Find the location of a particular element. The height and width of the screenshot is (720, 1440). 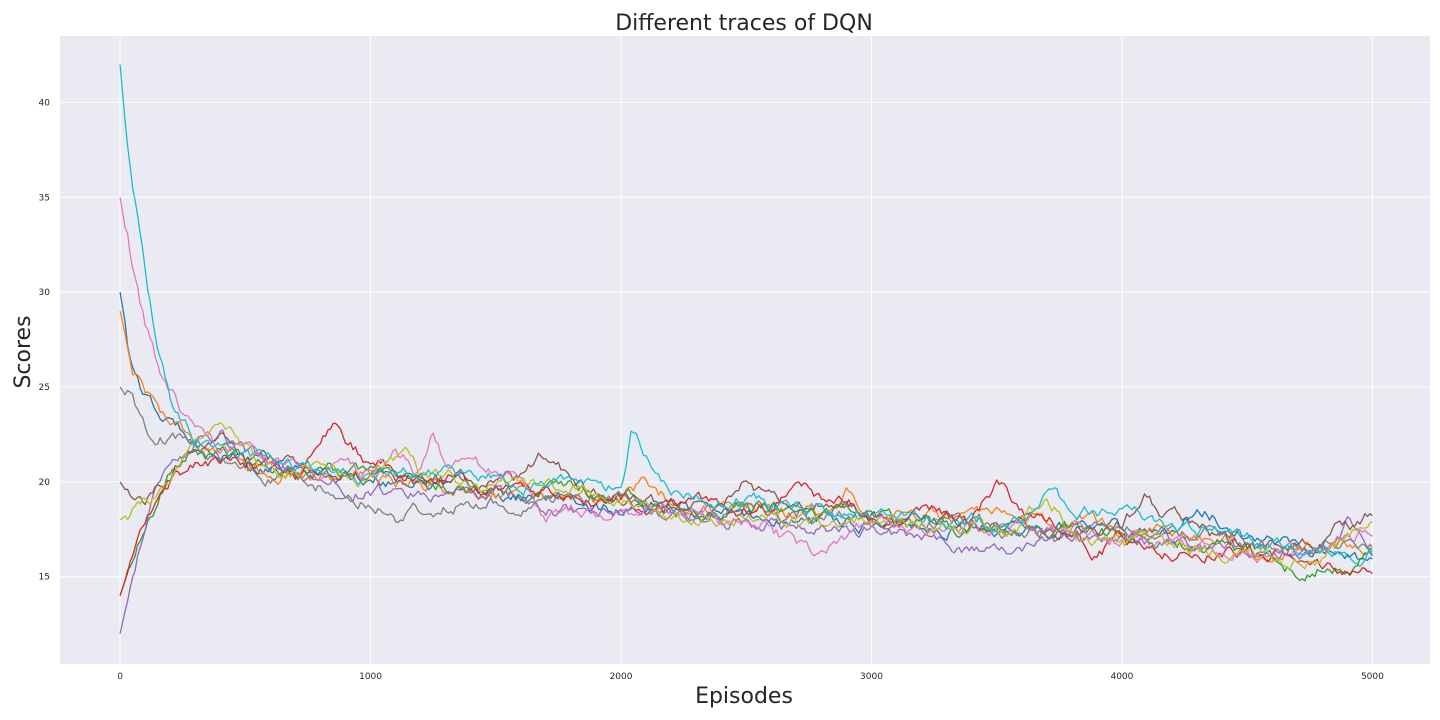

x-tick-label: 1000 is located at coordinates (370, 677).